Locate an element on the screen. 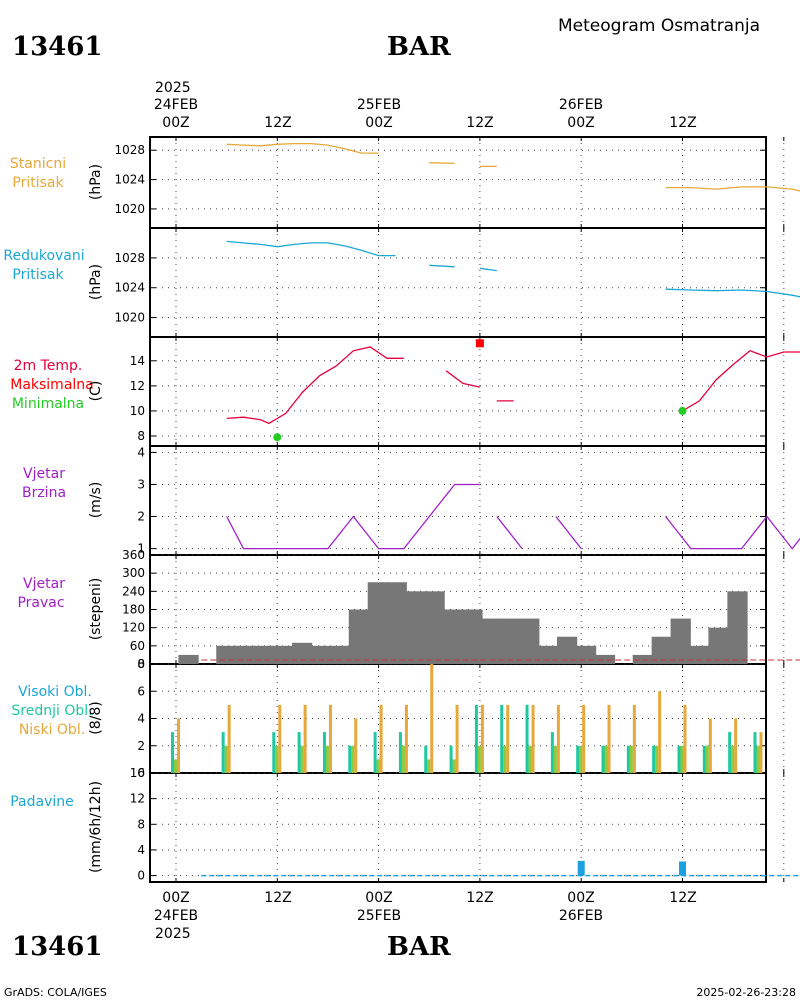  unit-label-station: (hPa) is located at coordinates (96, 182).